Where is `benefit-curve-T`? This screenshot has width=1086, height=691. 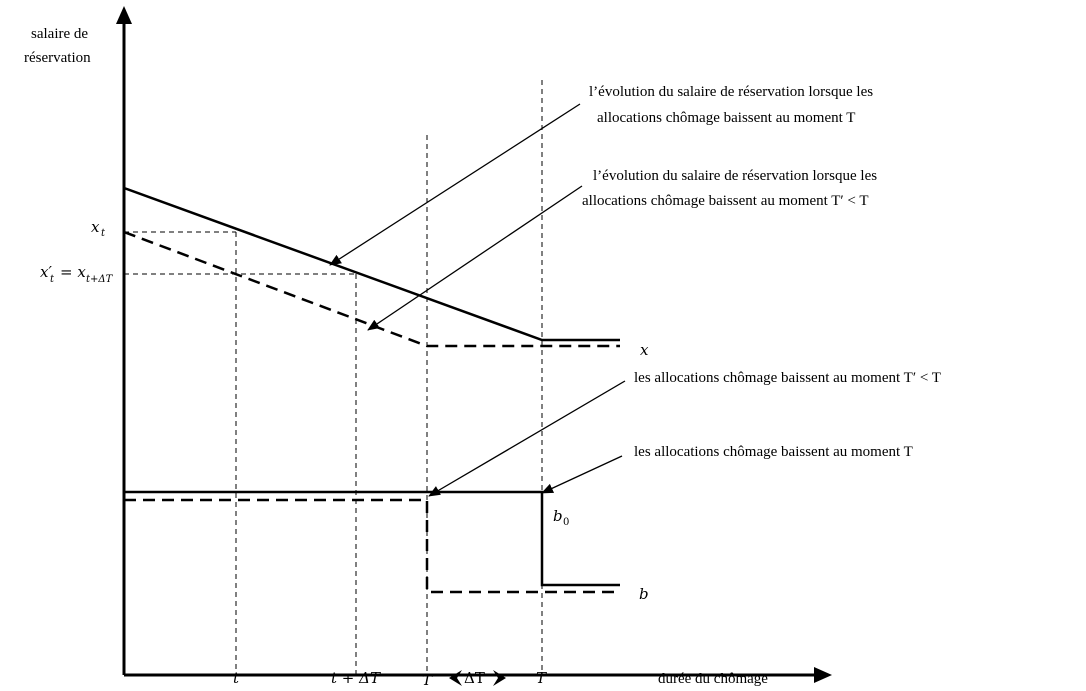 benefit-curve-T is located at coordinates (372, 538).